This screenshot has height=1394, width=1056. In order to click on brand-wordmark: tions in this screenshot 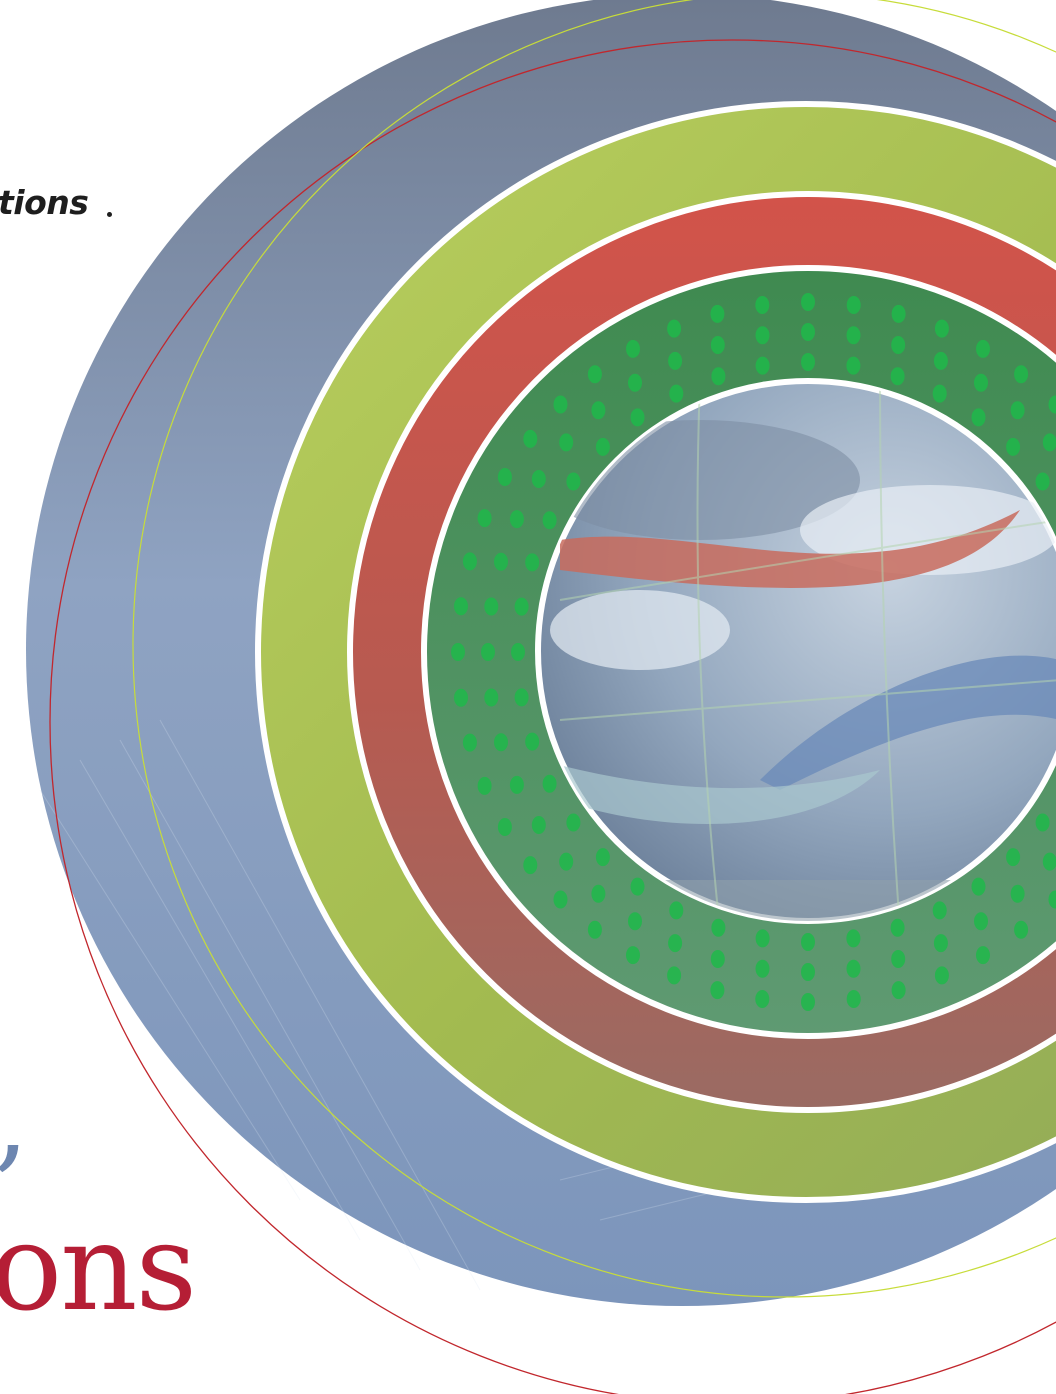, I will do `click(44, 202)`.